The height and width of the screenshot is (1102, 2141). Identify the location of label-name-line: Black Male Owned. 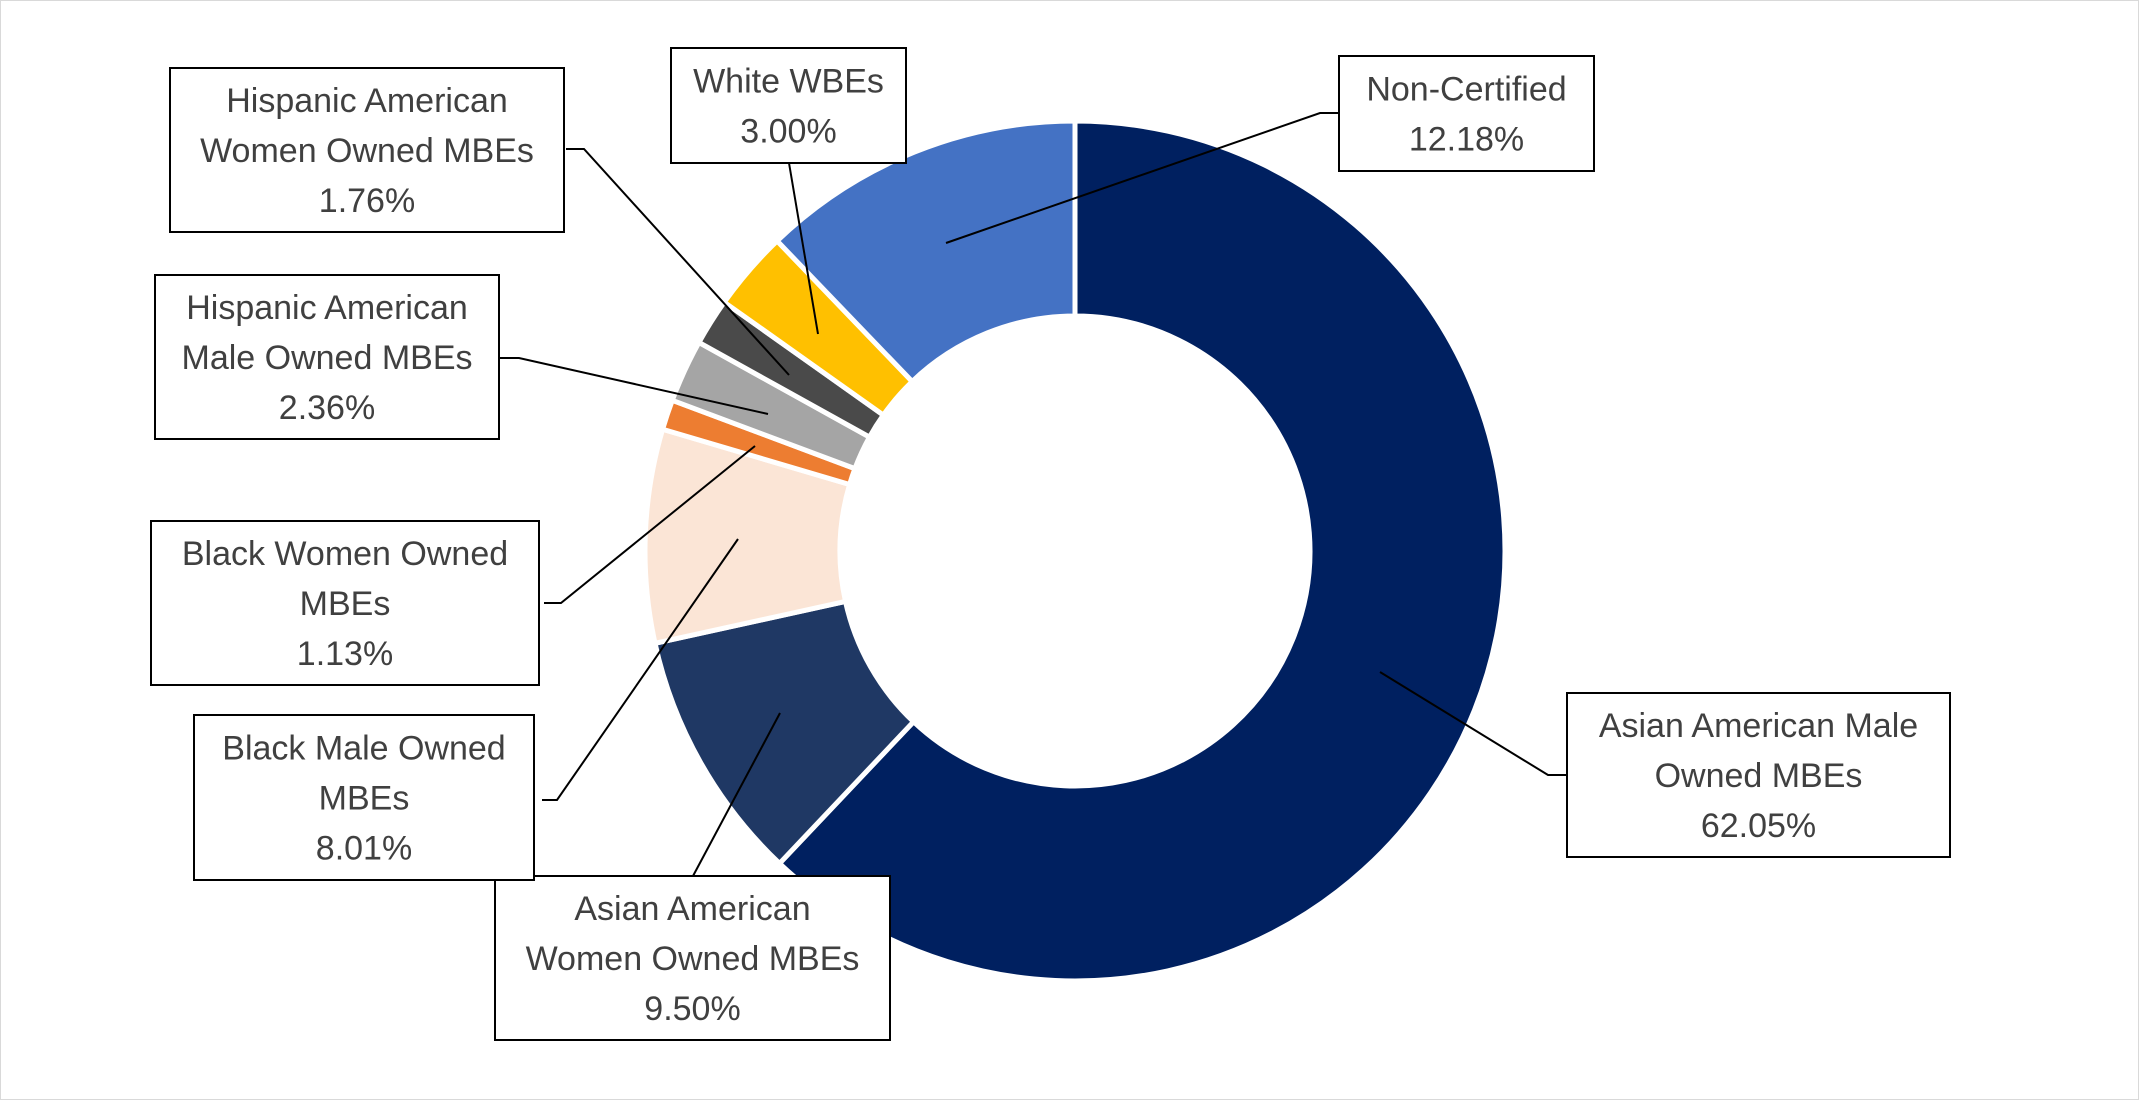
(363, 749).